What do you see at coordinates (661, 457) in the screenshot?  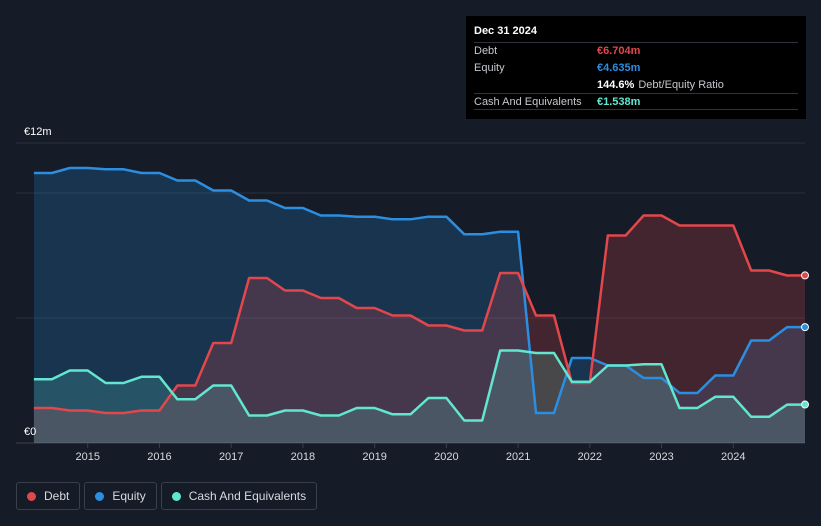 I see `x-tick-label: 2023` at bounding box center [661, 457].